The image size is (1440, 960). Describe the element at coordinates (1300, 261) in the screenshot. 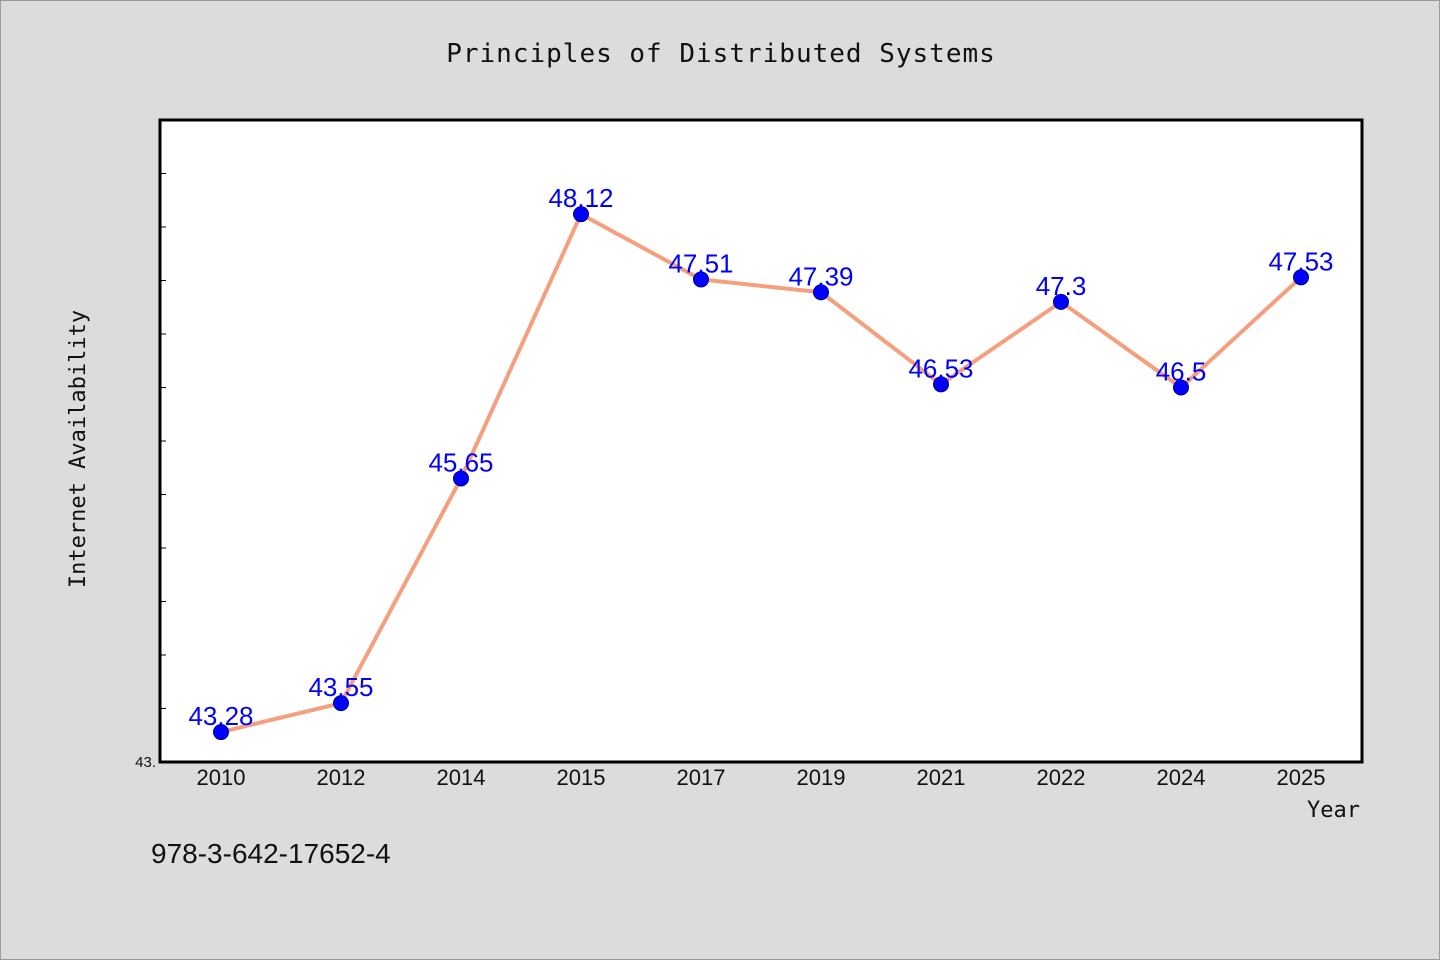

I see `data-label: 47.53` at that location.